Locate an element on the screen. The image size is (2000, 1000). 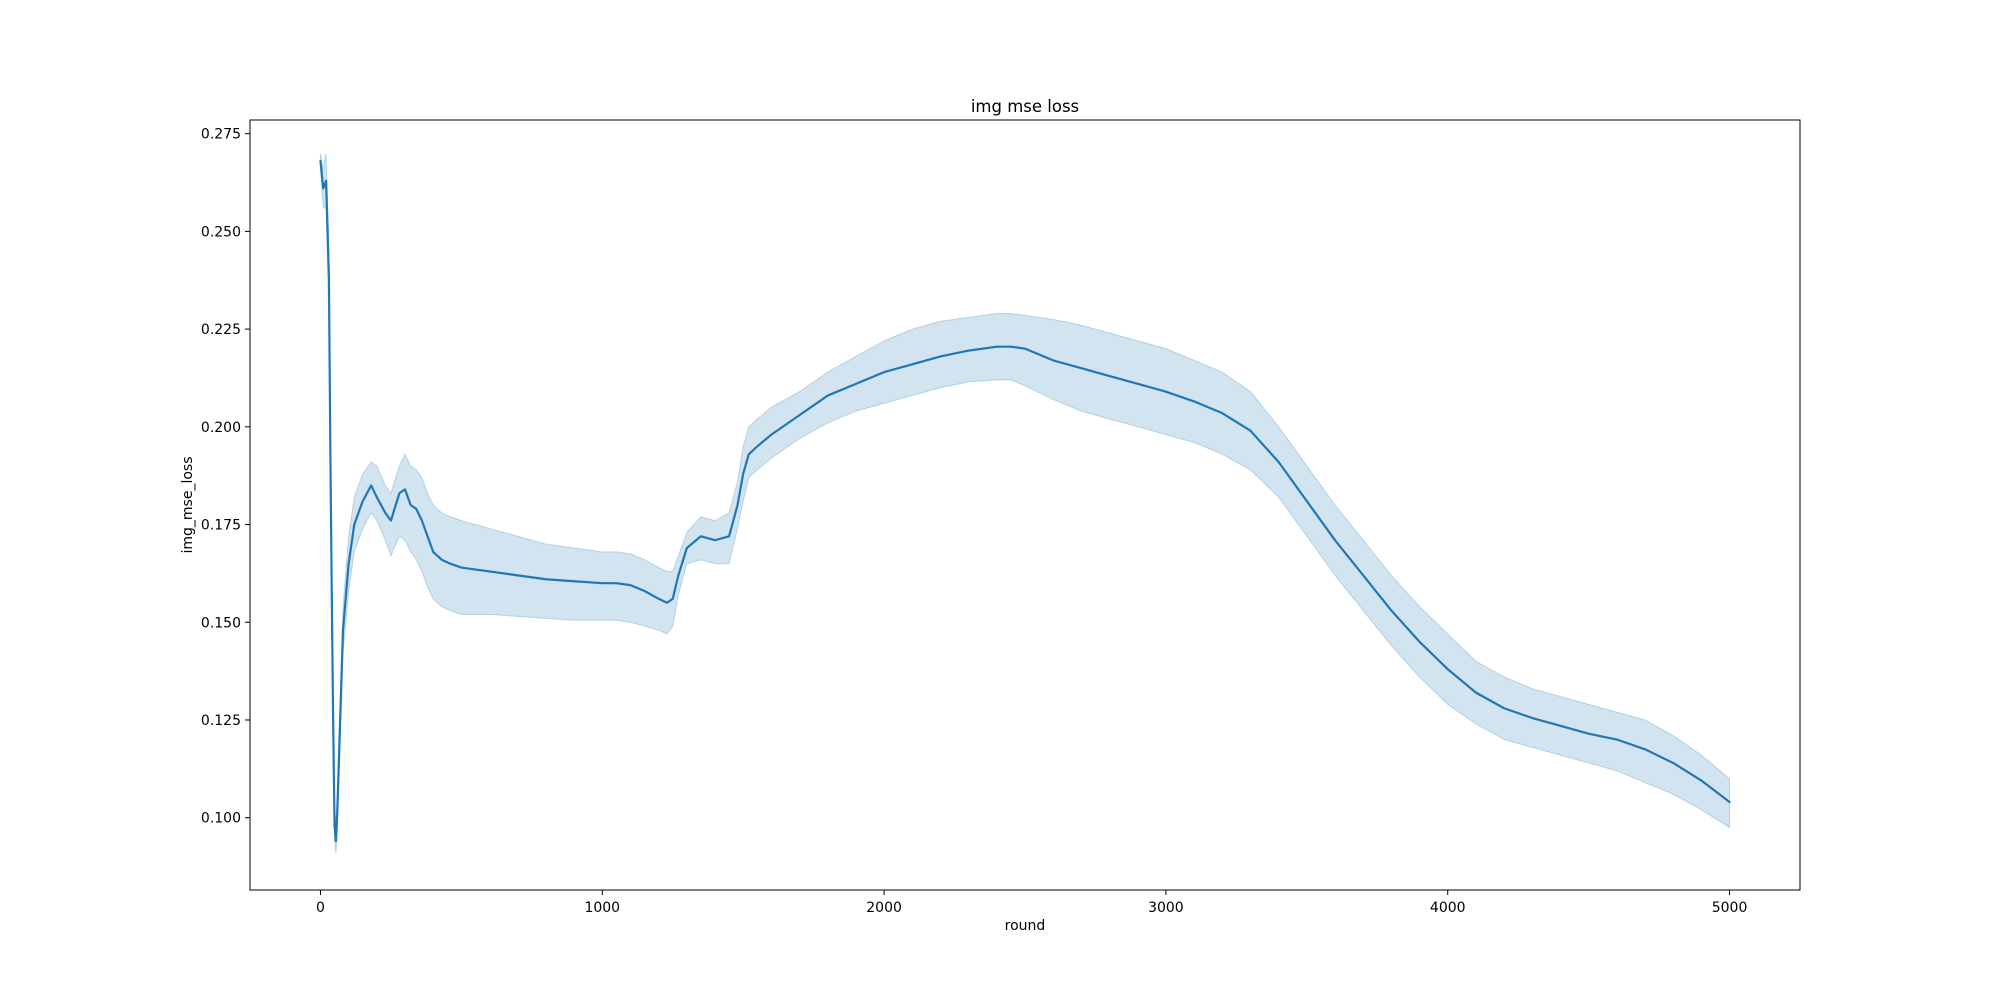
y-tick-label: 0.125 is located at coordinates (221, 721).